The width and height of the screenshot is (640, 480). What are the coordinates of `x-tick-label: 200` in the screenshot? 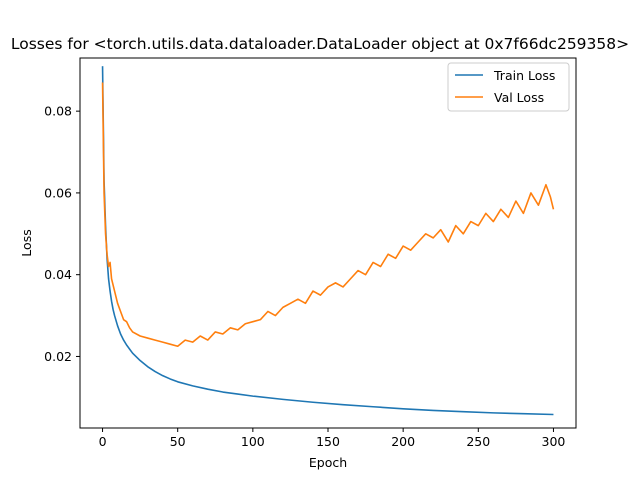 It's located at (403, 441).